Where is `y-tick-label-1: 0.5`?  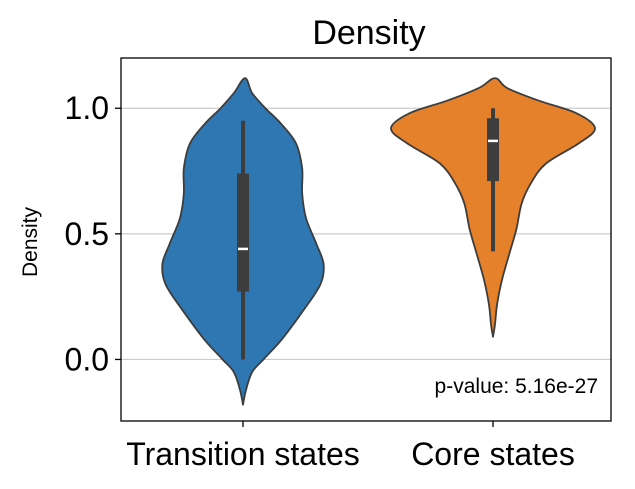
y-tick-label-1: 0.5 is located at coordinates (87, 234).